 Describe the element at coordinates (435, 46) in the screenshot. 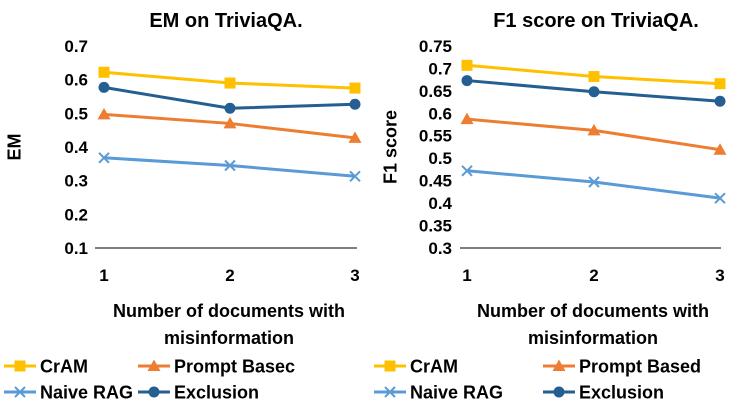

I see `y-tick-label: 0.75` at that location.